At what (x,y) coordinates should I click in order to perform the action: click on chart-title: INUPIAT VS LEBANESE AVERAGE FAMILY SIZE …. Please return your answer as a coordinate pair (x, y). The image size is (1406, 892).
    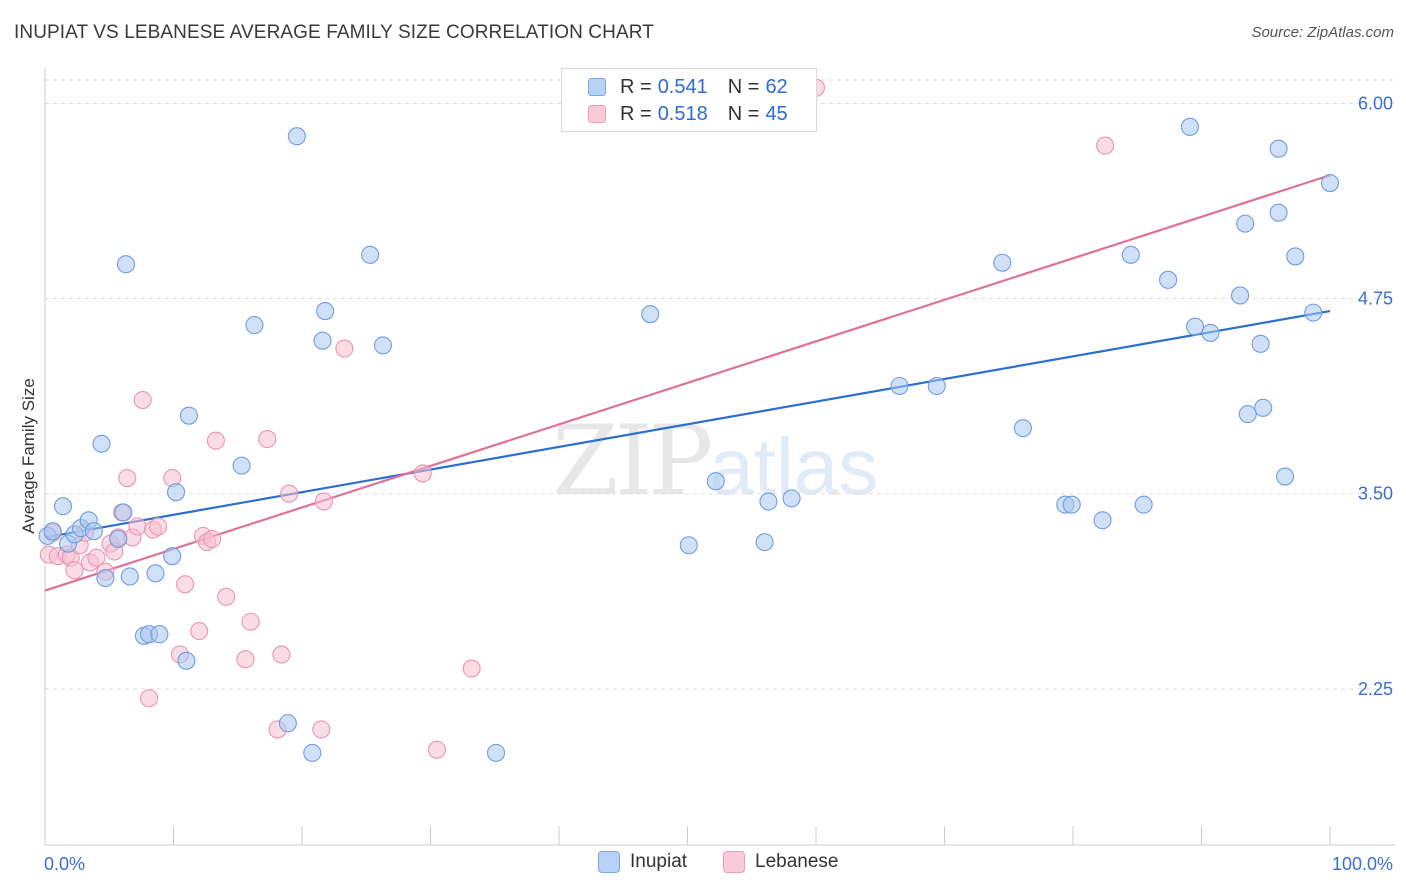
    Looking at the image, I should click on (334, 32).